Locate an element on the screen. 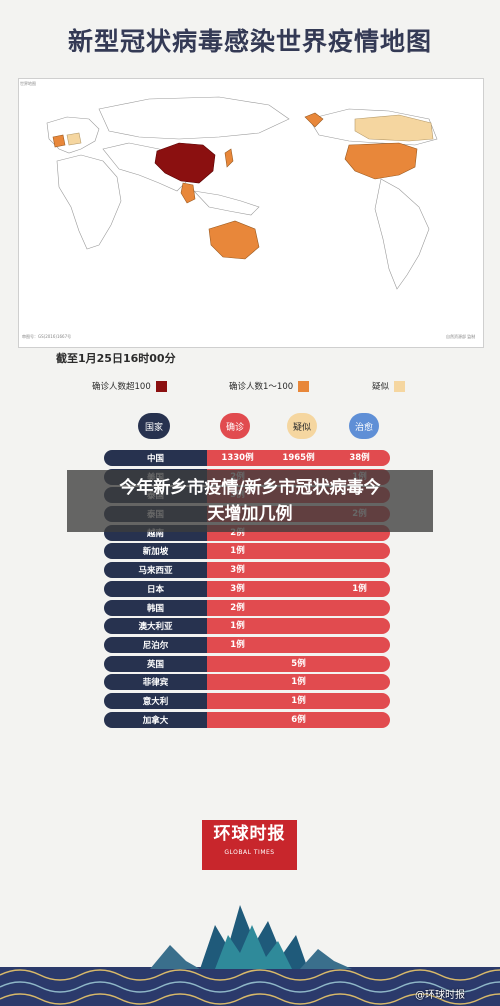 This screenshot has width=500, height=1006. table-row: 韩国 2例 is located at coordinates (247, 607).